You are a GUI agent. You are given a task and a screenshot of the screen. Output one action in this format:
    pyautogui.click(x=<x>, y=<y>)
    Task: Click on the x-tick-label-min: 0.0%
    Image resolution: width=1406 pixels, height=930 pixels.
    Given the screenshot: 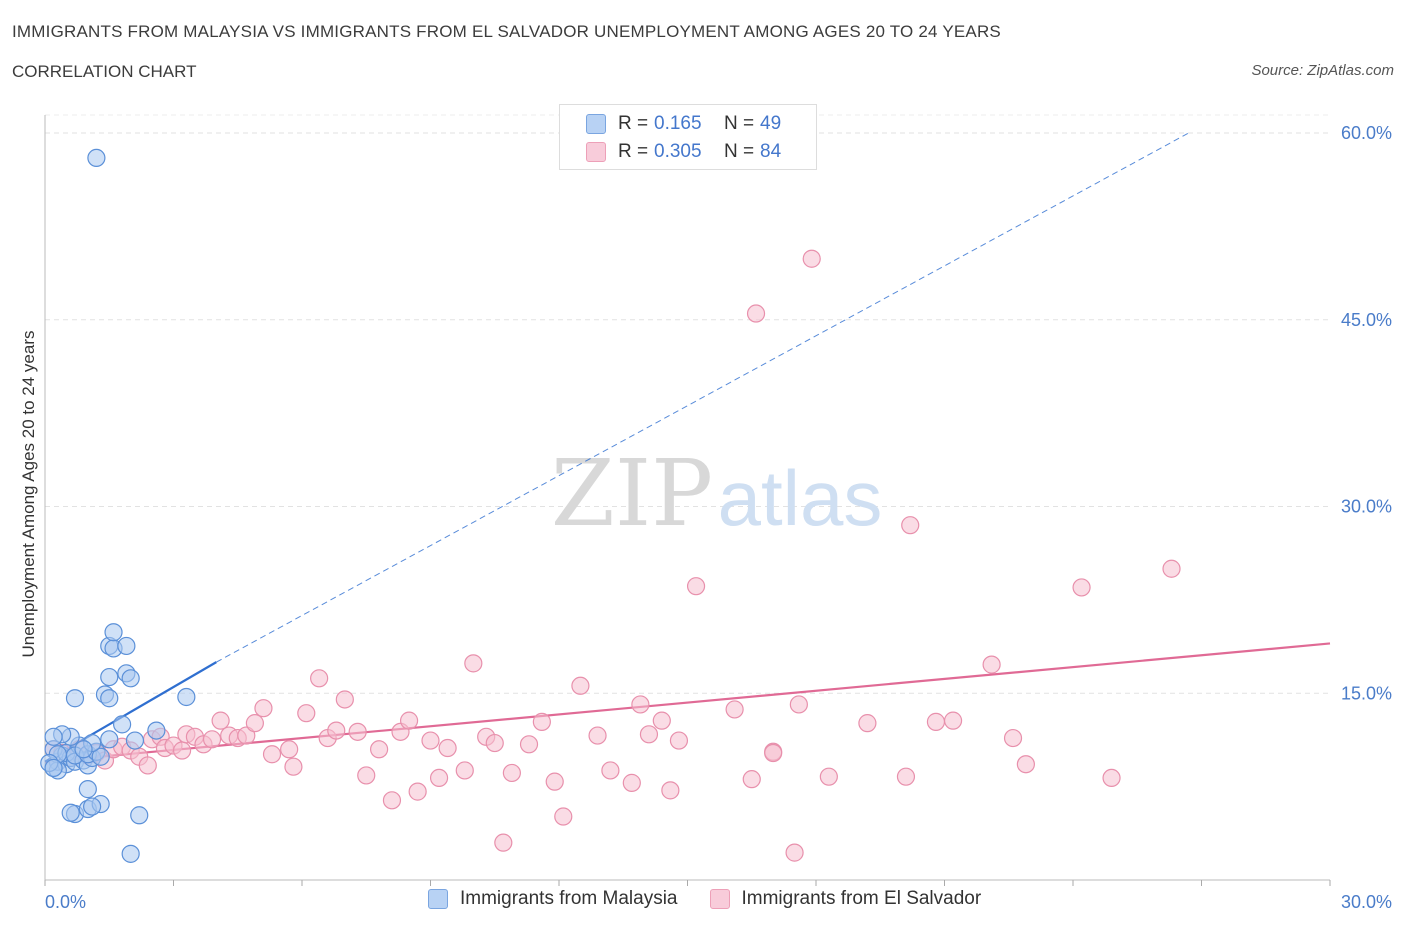 What is the action you would take?
    pyautogui.click(x=65, y=902)
    